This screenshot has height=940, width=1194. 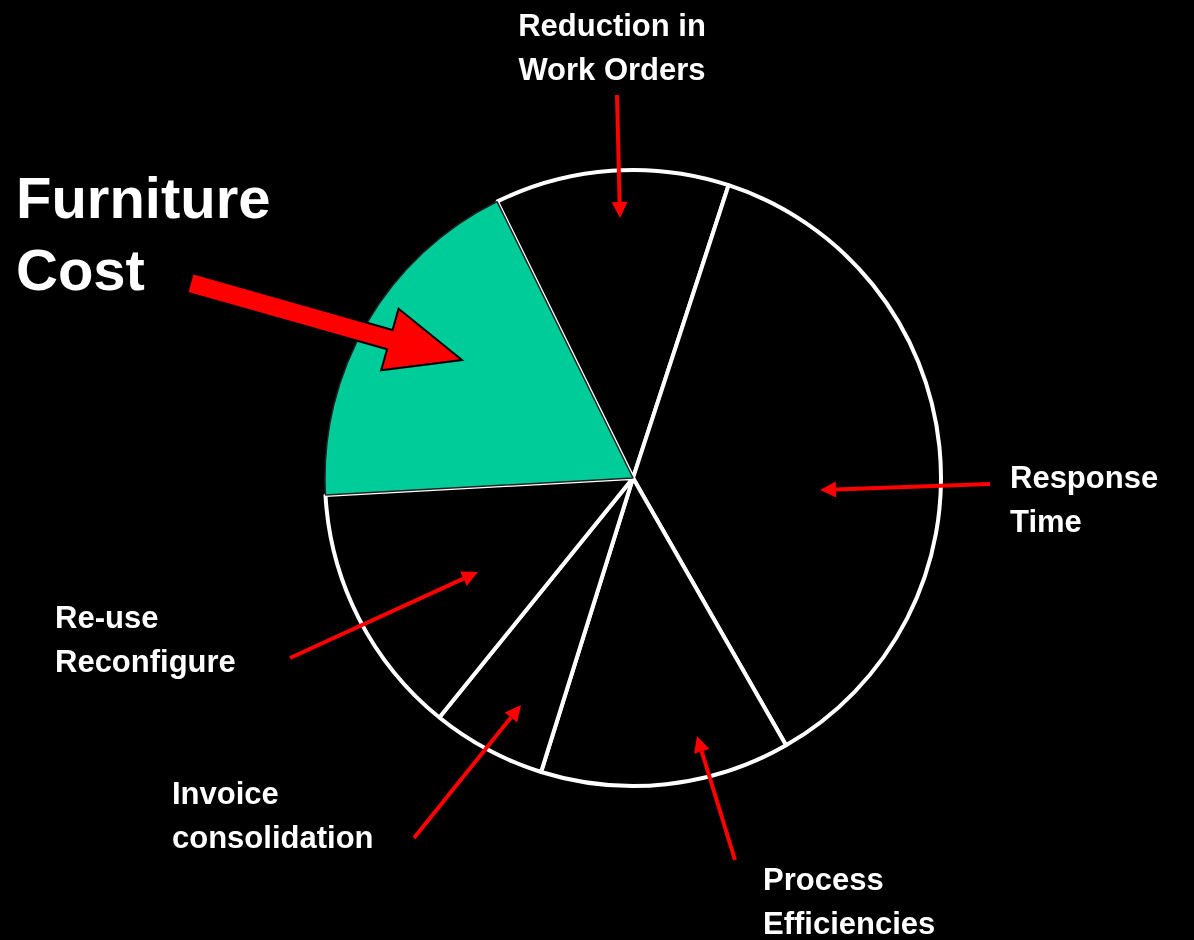 What do you see at coordinates (612, 48) in the screenshot?
I see `slice-label: Reduction in Work Orders` at bounding box center [612, 48].